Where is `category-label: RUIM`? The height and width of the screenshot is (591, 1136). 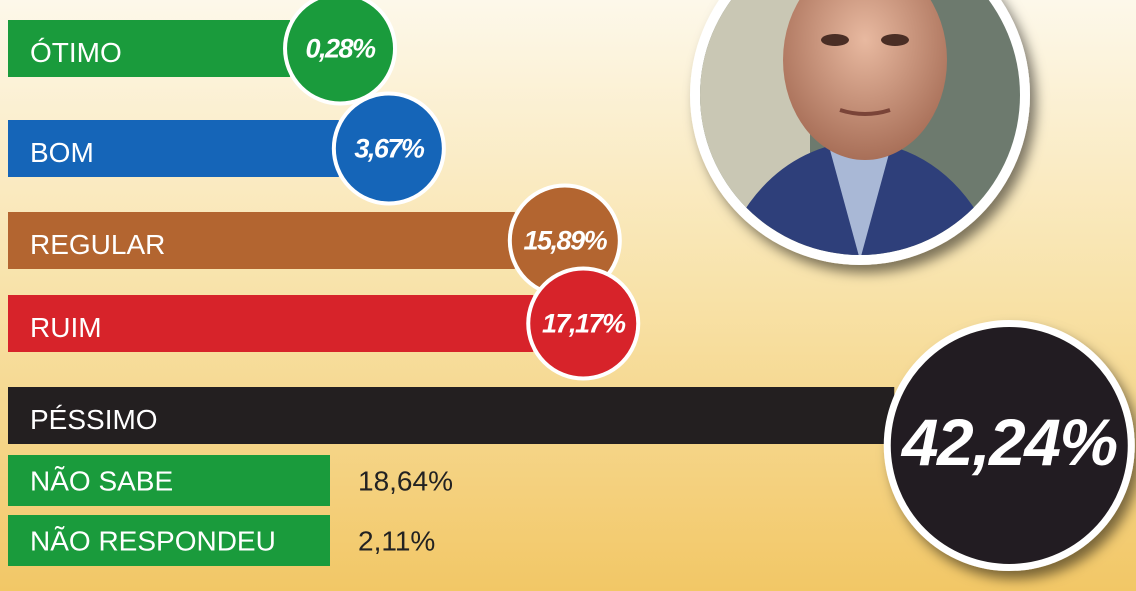 category-label: RUIM is located at coordinates (66, 327).